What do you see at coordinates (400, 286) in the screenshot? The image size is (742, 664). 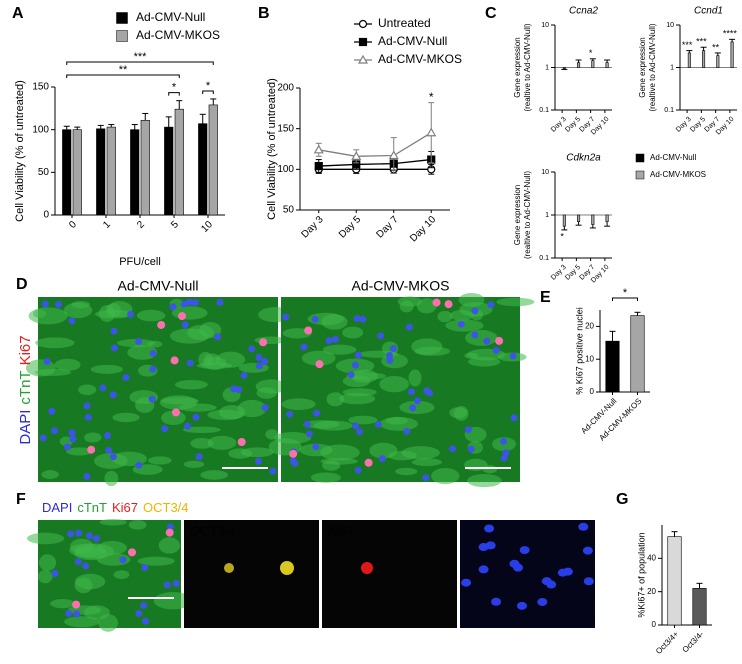 I see `image-title: Ad-CMV-MKOS` at bounding box center [400, 286].